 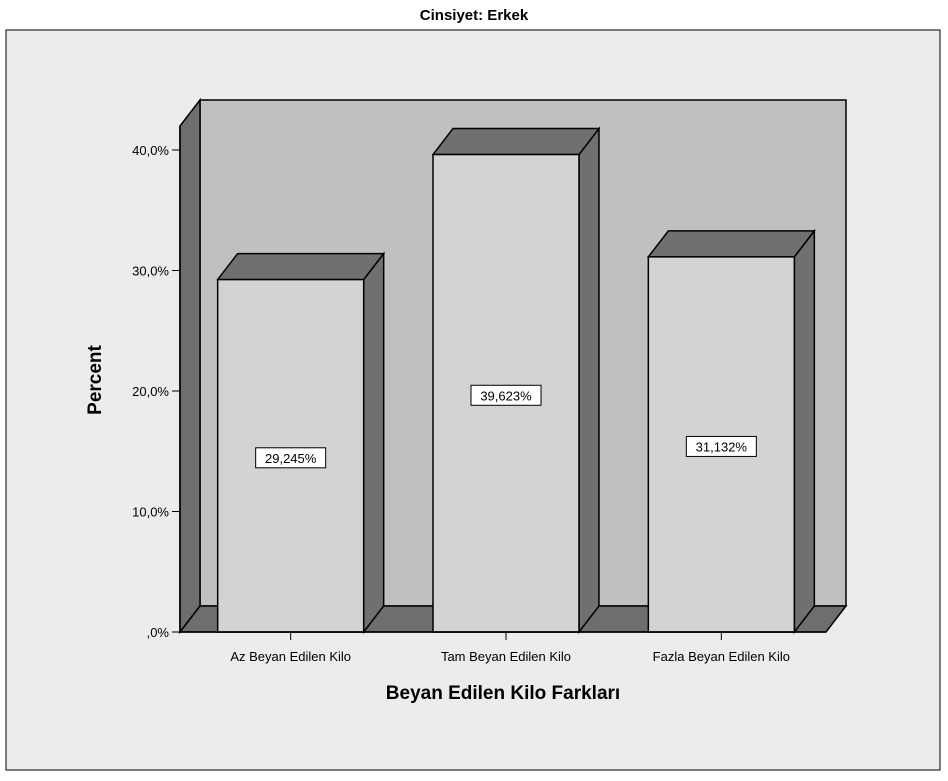 I want to click on data-label: 39,623%, so click(x=506, y=395).